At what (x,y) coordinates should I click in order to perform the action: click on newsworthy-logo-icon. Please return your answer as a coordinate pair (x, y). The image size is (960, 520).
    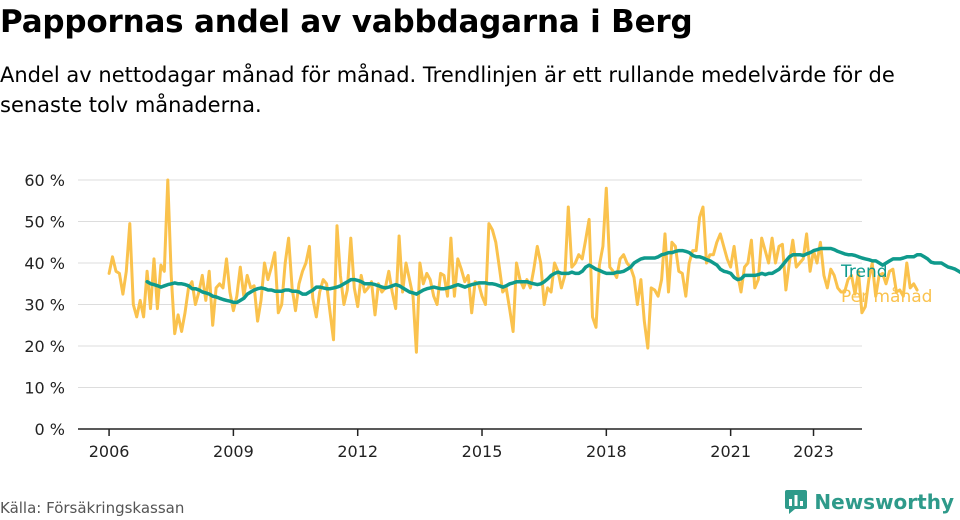
    Looking at the image, I should click on (796, 502).